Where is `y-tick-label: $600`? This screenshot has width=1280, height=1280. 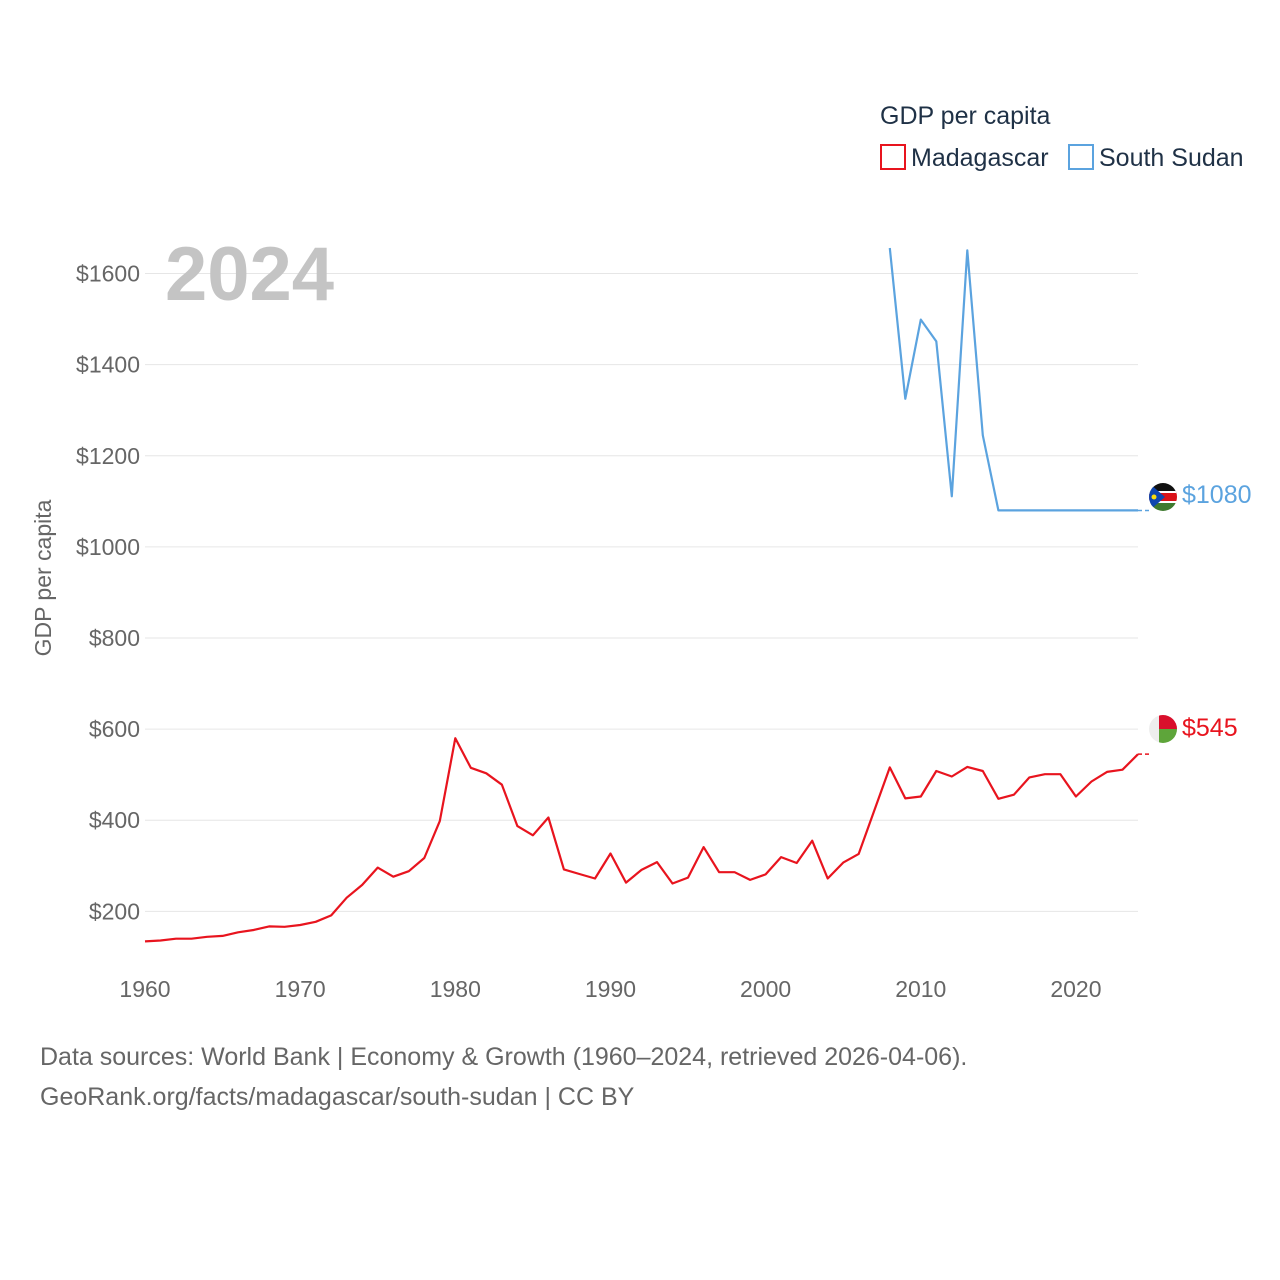 y-tick-label: $600 is located at coordinates (114, 729).